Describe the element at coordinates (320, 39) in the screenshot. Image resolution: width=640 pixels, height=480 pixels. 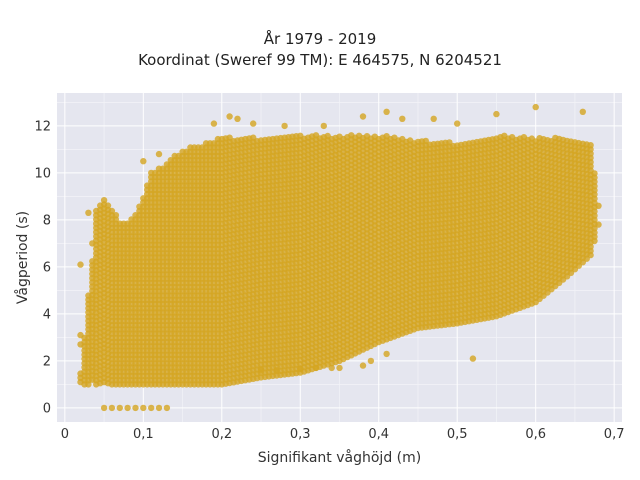
I see `chart-title: År 1979 - 2019` at that location.